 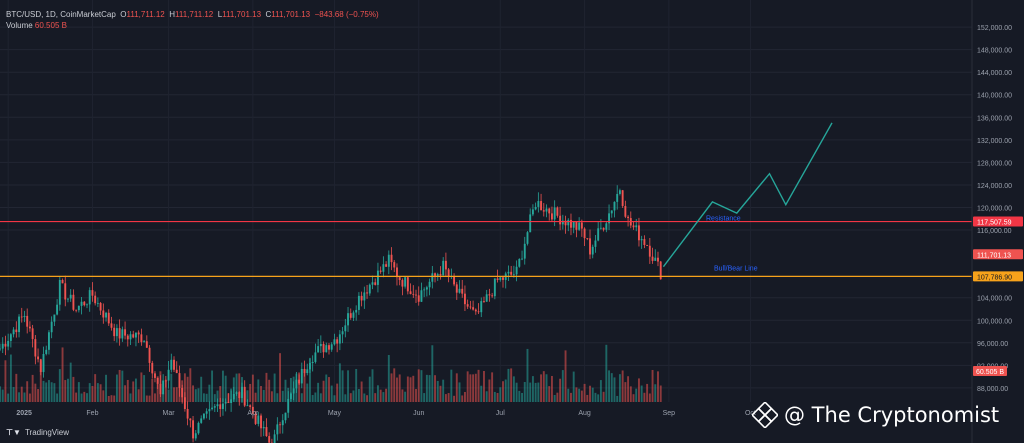 I want to click on y-tick-label: 128,000.00, so click(x=994, y=163).